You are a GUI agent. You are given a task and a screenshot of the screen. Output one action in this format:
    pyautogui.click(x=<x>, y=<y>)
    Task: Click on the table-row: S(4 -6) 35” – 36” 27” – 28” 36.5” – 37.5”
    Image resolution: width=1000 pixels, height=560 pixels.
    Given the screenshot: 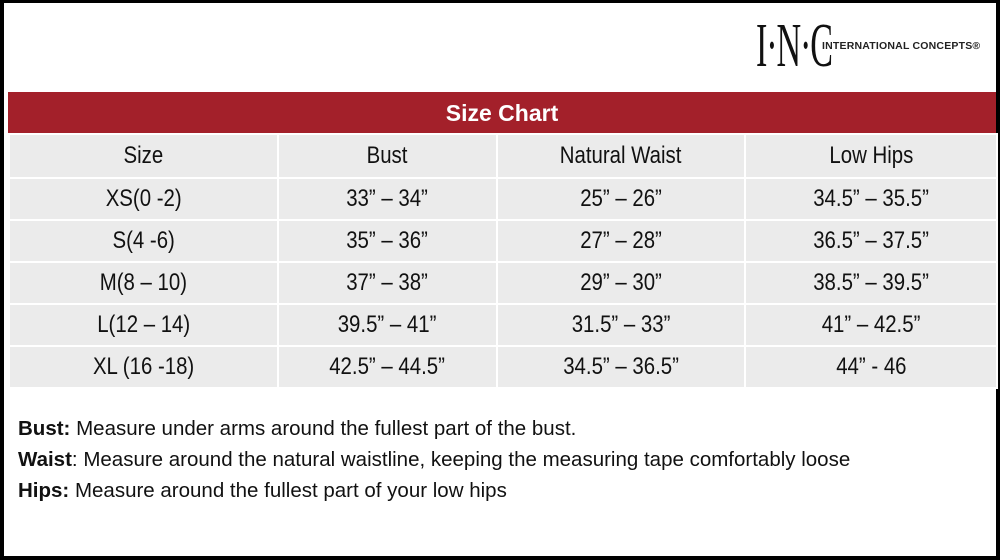 What is the action you would take?
    pyautogui.click(x=503, y=241)
    